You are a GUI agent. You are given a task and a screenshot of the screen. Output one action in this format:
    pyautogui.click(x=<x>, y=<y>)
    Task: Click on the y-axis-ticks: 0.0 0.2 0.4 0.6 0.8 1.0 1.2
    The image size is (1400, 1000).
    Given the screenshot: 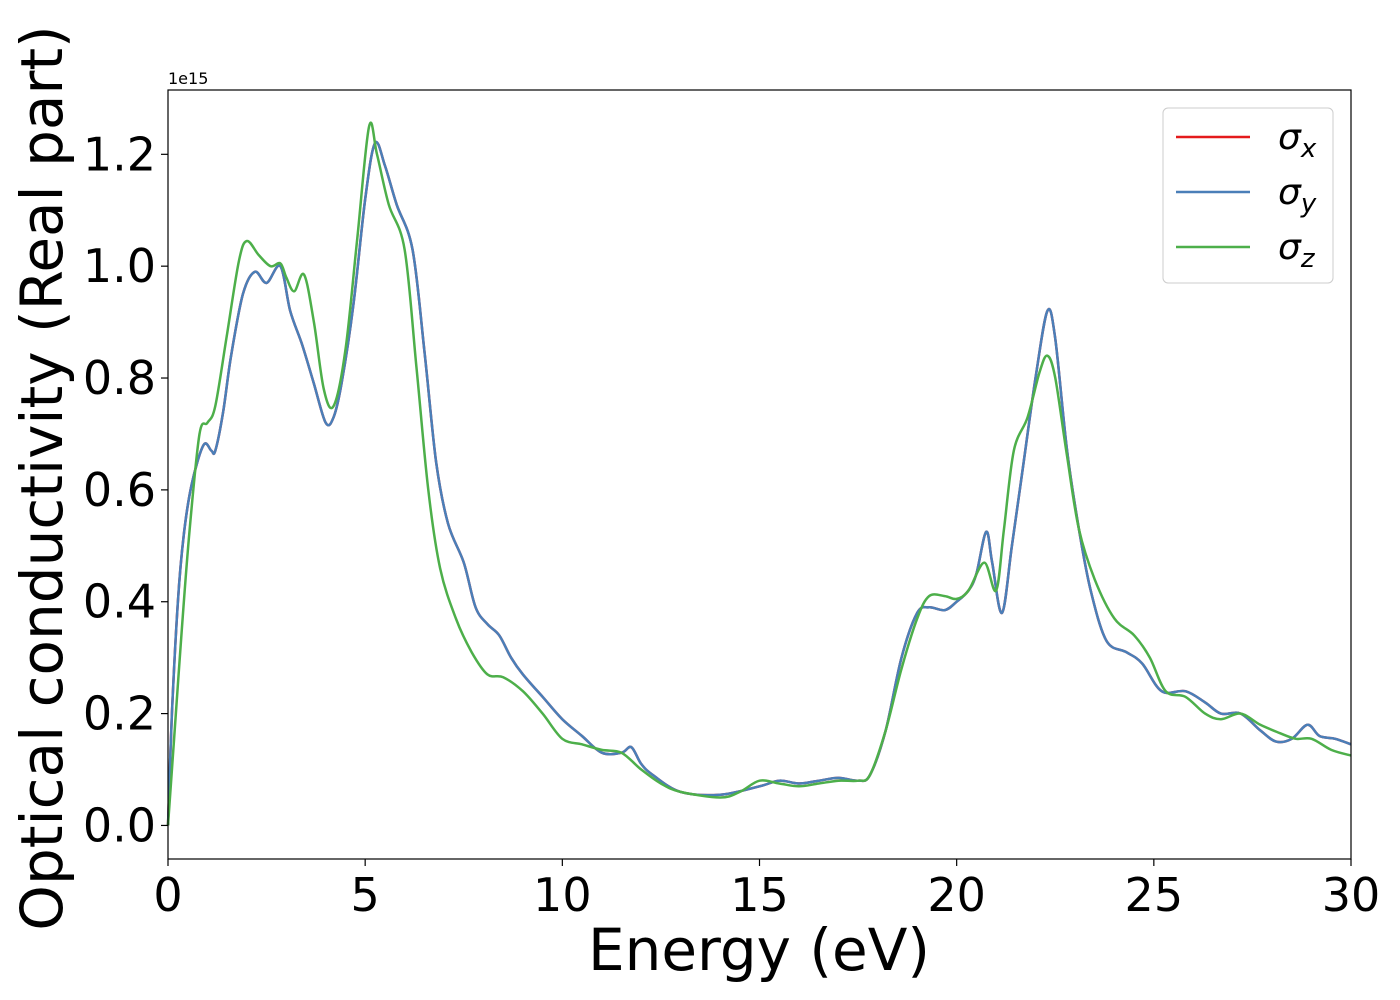 What is the action you would take?
    pyautogui.click(x=125, y=489)
    